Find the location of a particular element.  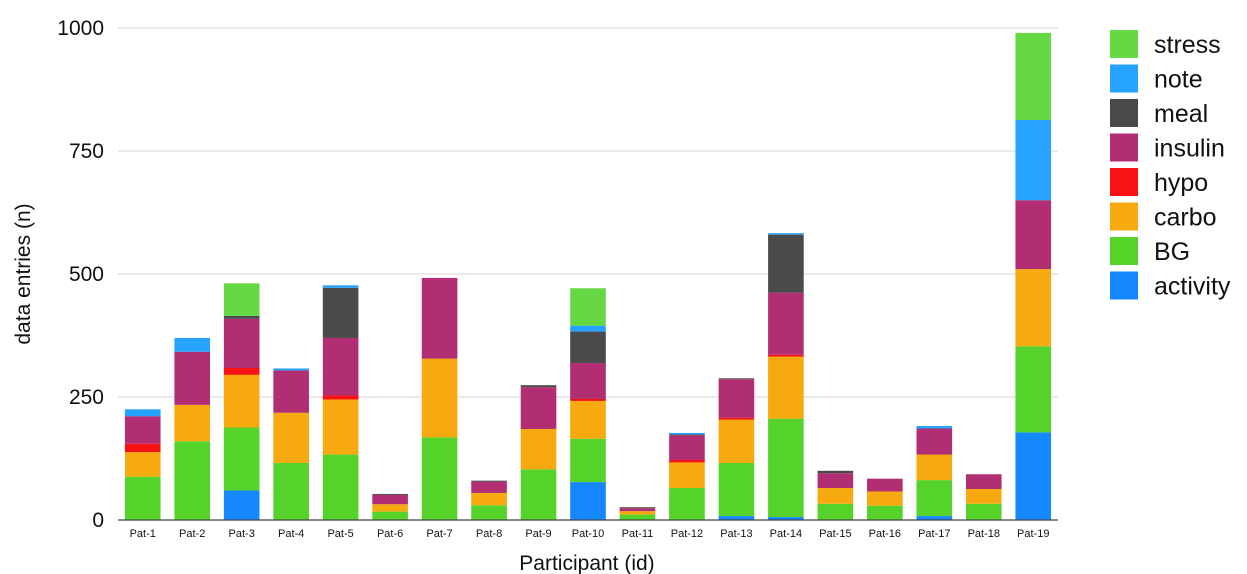

legend-swatch-activity is located at coordinates (1124, 285).